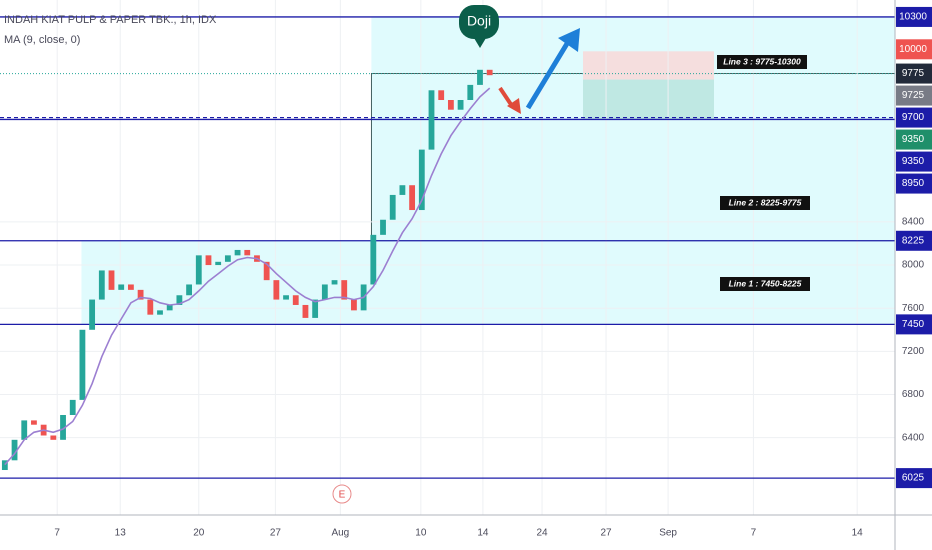 The width and height of the screenshot is (932, 550). What do you see at coordinates (199, 533) in the screenshot?
I see `x-tick-label: 20` at bounding box center [199, 533].